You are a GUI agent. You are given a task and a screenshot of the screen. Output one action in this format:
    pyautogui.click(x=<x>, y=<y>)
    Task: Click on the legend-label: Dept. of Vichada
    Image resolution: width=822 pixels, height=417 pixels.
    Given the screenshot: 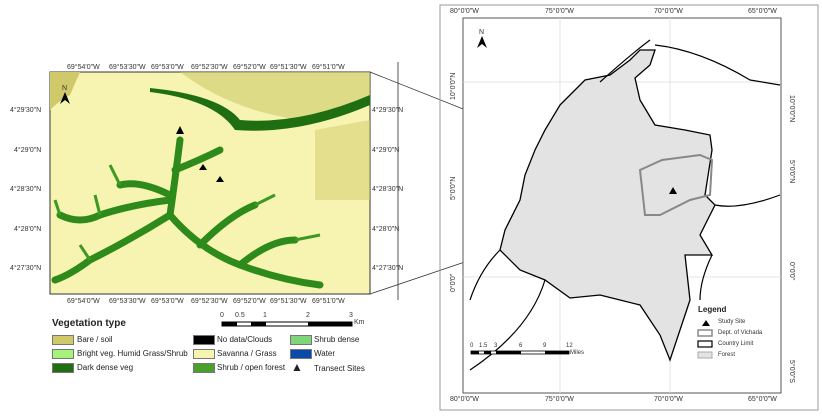 What is the action you would take?
    pyautogui.click(x=740, y=333)
    